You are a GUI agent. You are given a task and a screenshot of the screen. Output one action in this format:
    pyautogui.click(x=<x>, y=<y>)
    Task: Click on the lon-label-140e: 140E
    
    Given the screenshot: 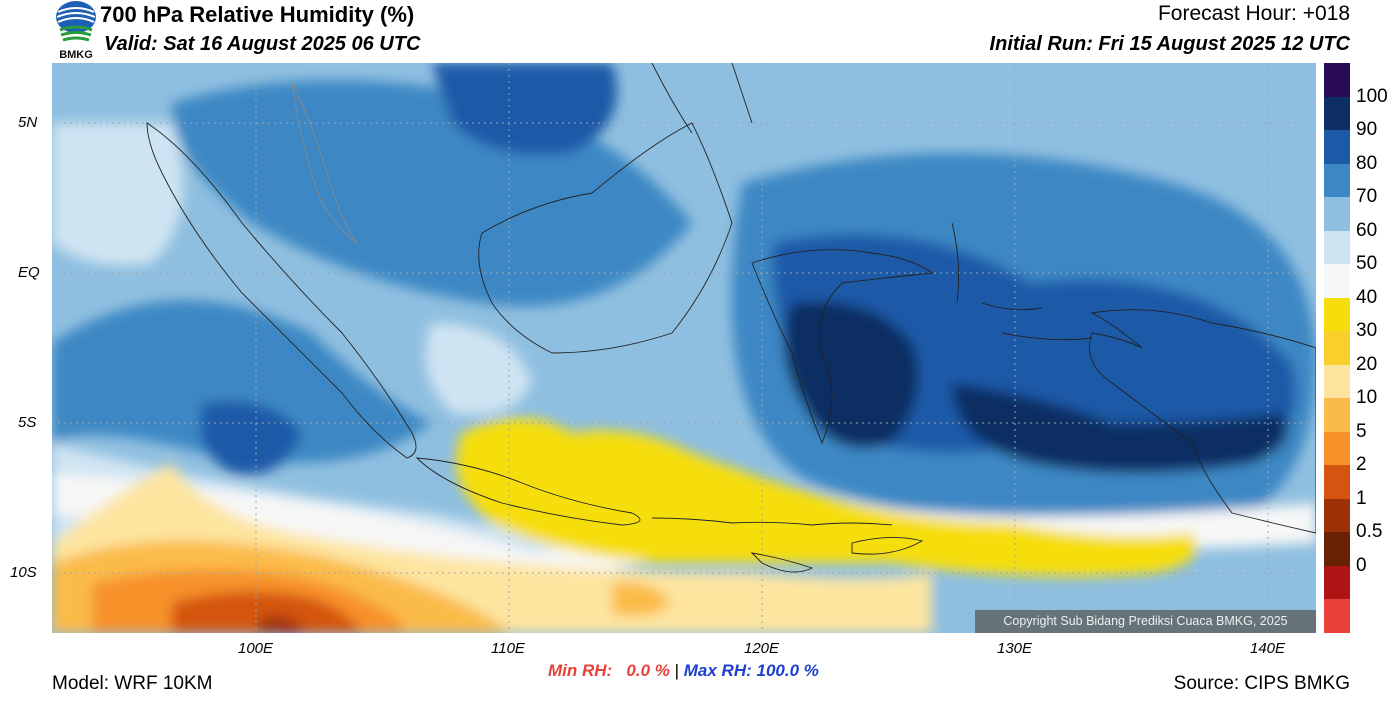 What is the action you would take?
    pyautogui.click(x=1268, y=648)
    